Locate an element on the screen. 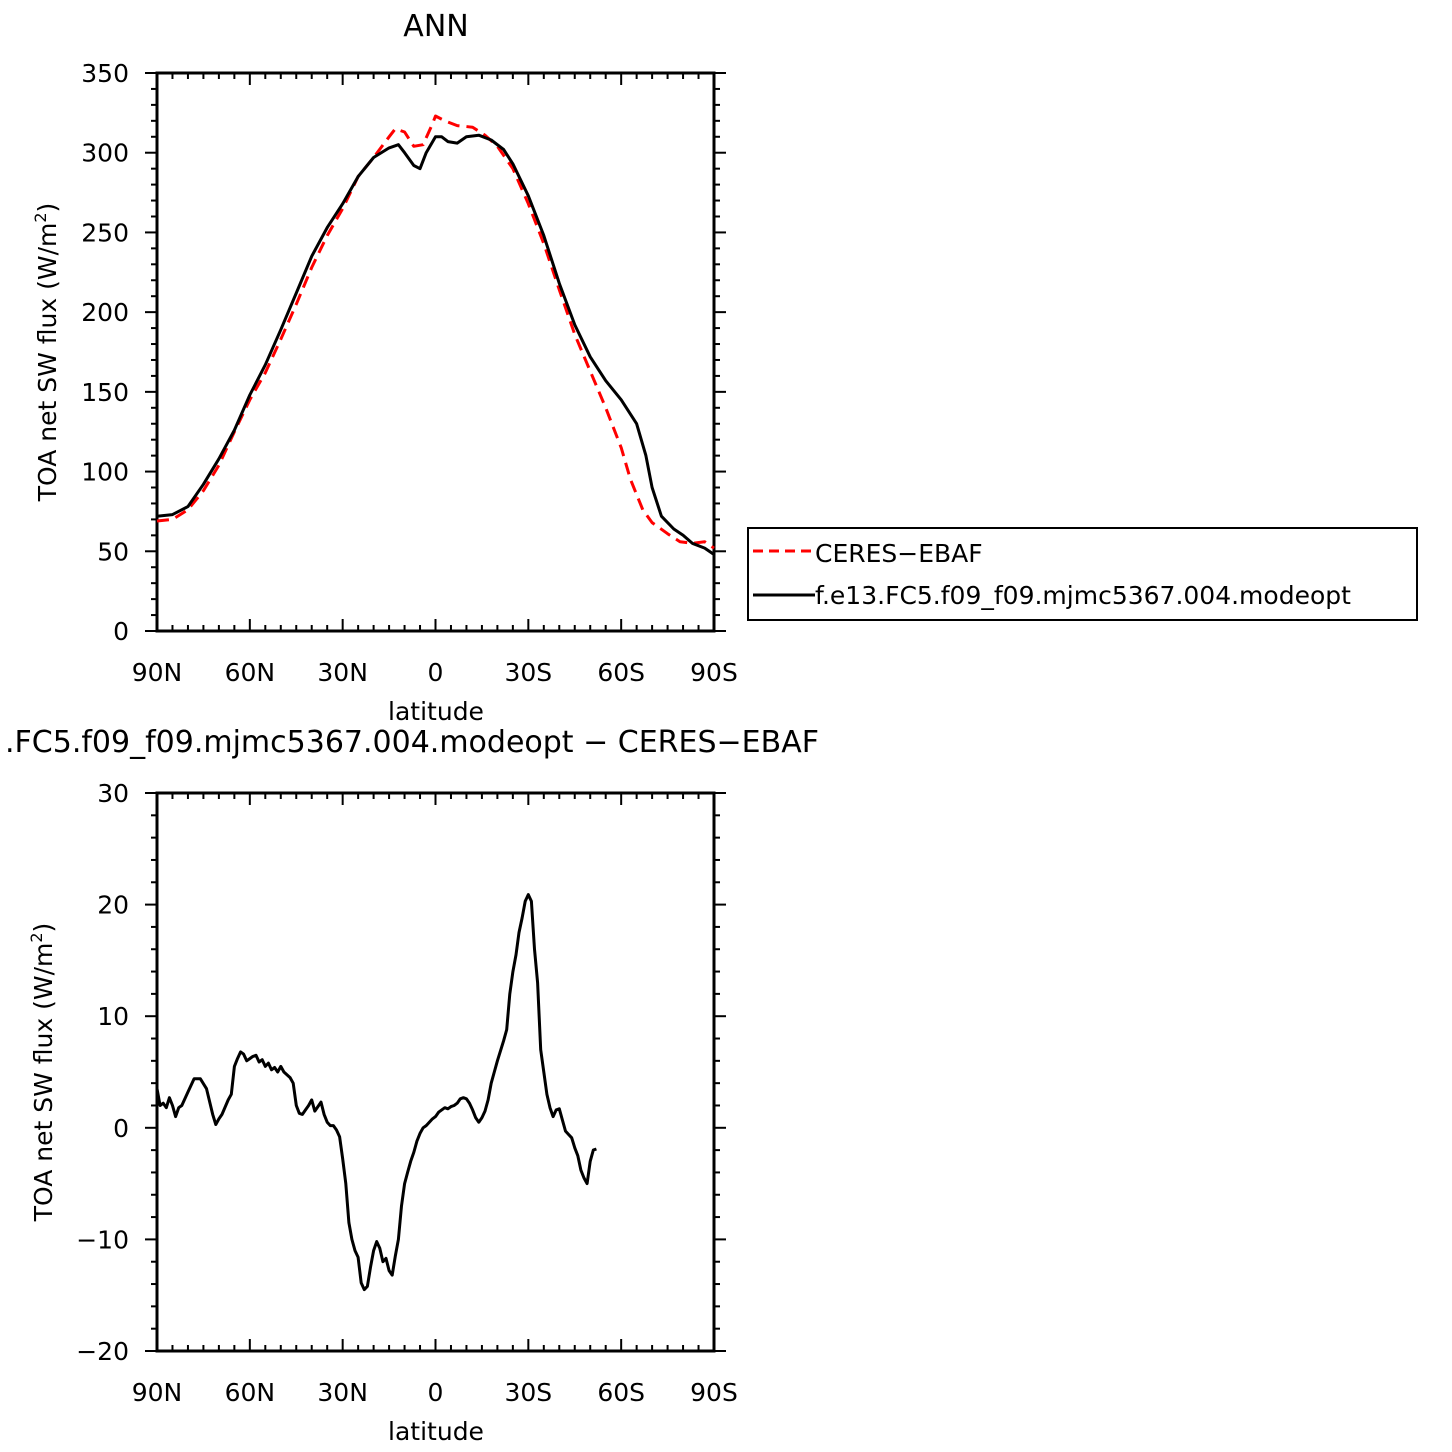  chart1-x-tick-label: 60S is located at coordinates (621, 672).